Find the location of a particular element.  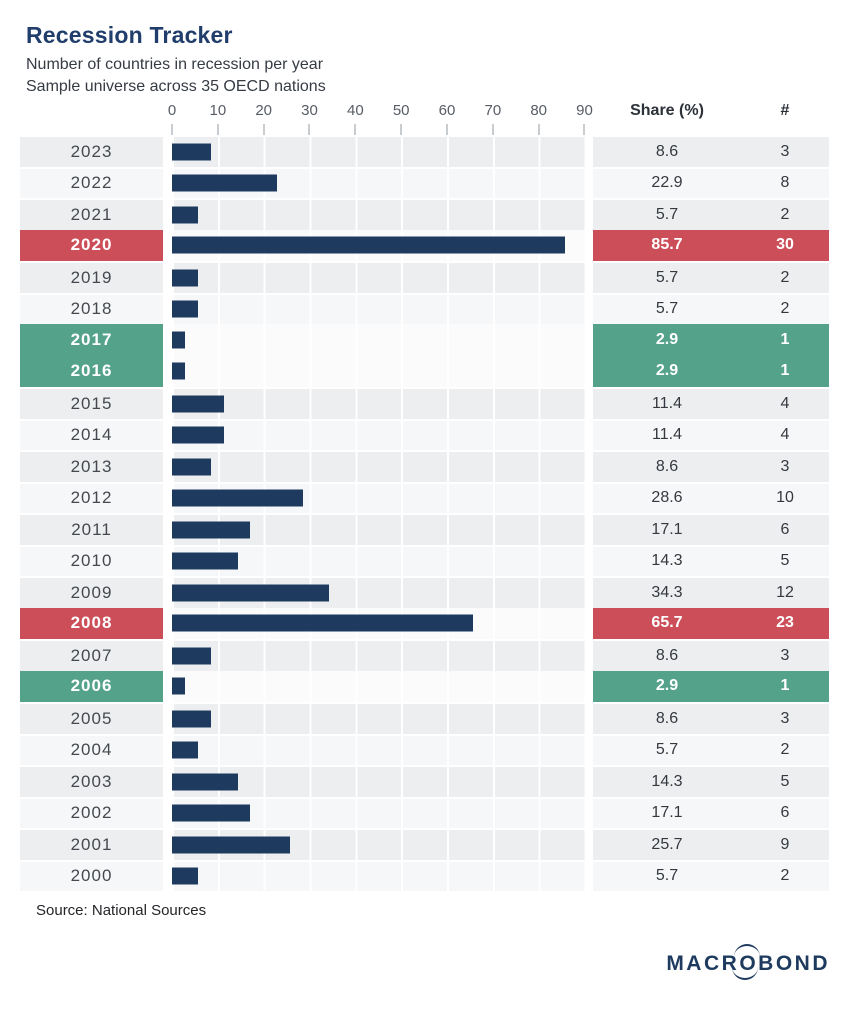

year-label: 2007 is located at coordinates (91, 655).